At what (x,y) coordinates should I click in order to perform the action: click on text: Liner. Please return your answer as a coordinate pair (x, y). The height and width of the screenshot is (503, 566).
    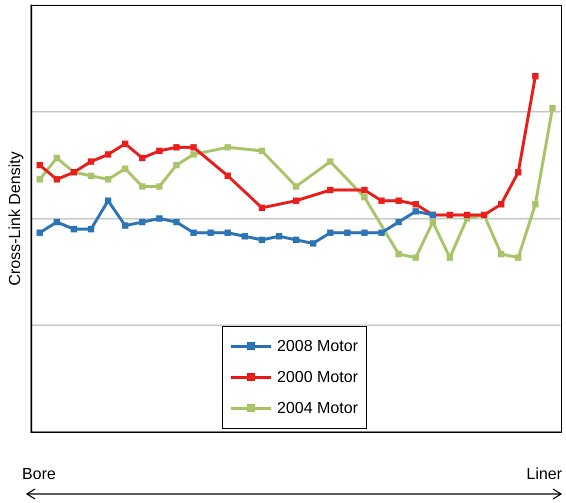
    Looking at the image, I should click on (544, 475).